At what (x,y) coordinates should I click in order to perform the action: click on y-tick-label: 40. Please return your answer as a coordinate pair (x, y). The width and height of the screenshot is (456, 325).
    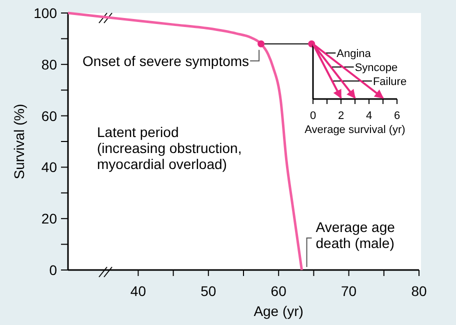
    Looking at the image, I should click on (49, 167).